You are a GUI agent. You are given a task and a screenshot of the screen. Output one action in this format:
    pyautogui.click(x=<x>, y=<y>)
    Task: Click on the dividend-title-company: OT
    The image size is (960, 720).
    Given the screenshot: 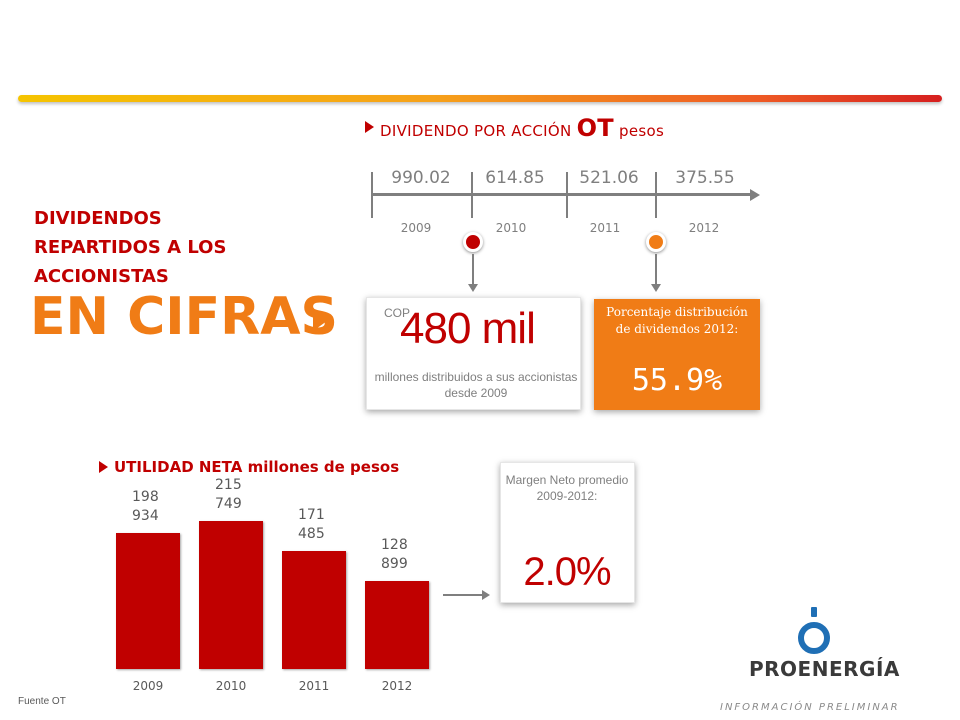 What is the action you would take?
    pyautogui.click(x=595, y=128)
    